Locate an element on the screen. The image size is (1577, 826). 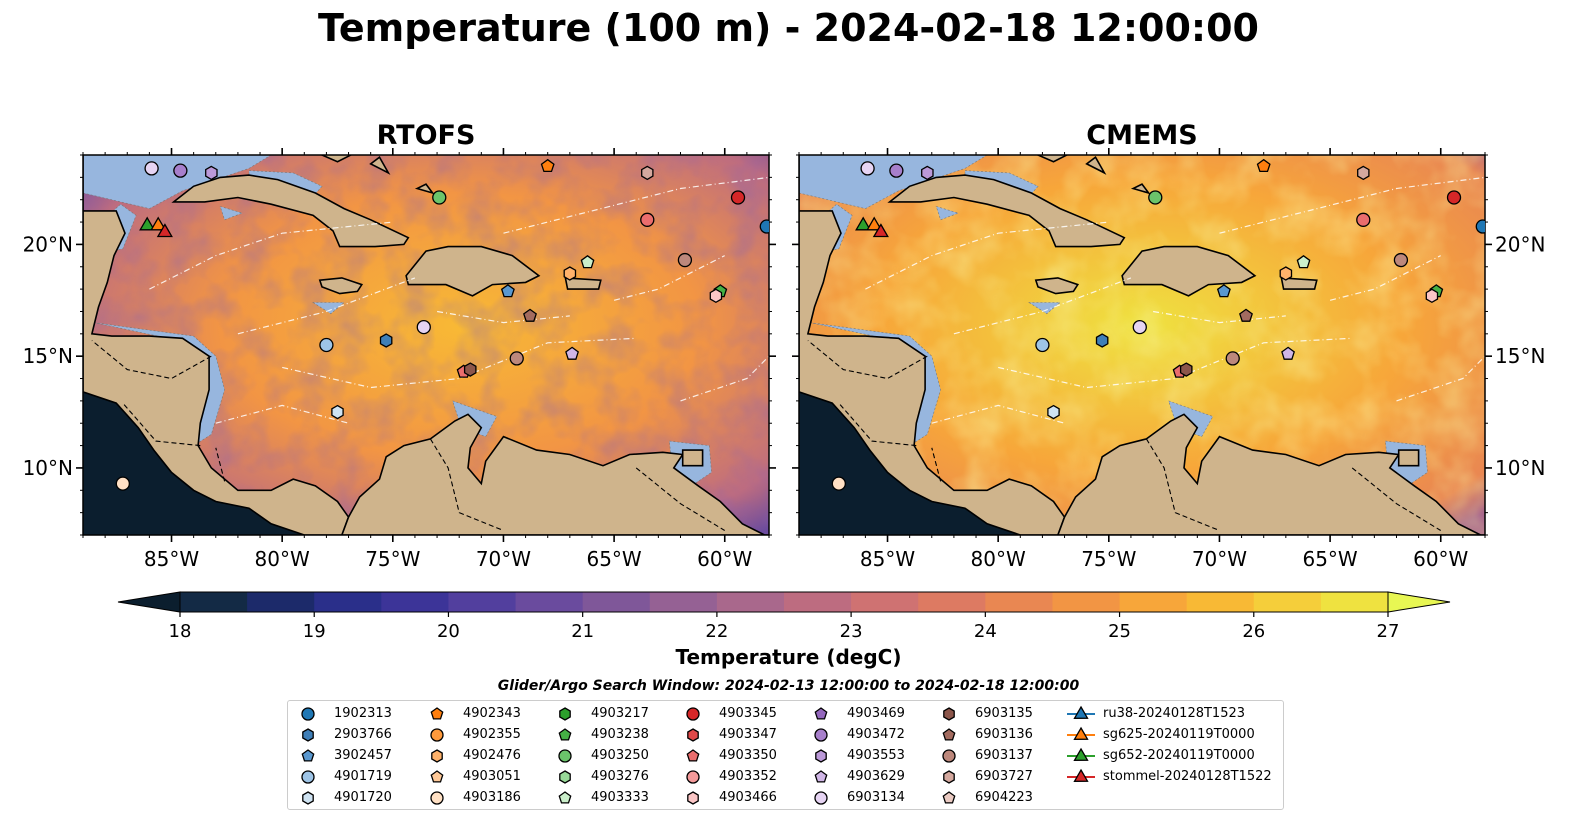
colorbar-tick-label: 25 is located at coordinates (1119, 630).